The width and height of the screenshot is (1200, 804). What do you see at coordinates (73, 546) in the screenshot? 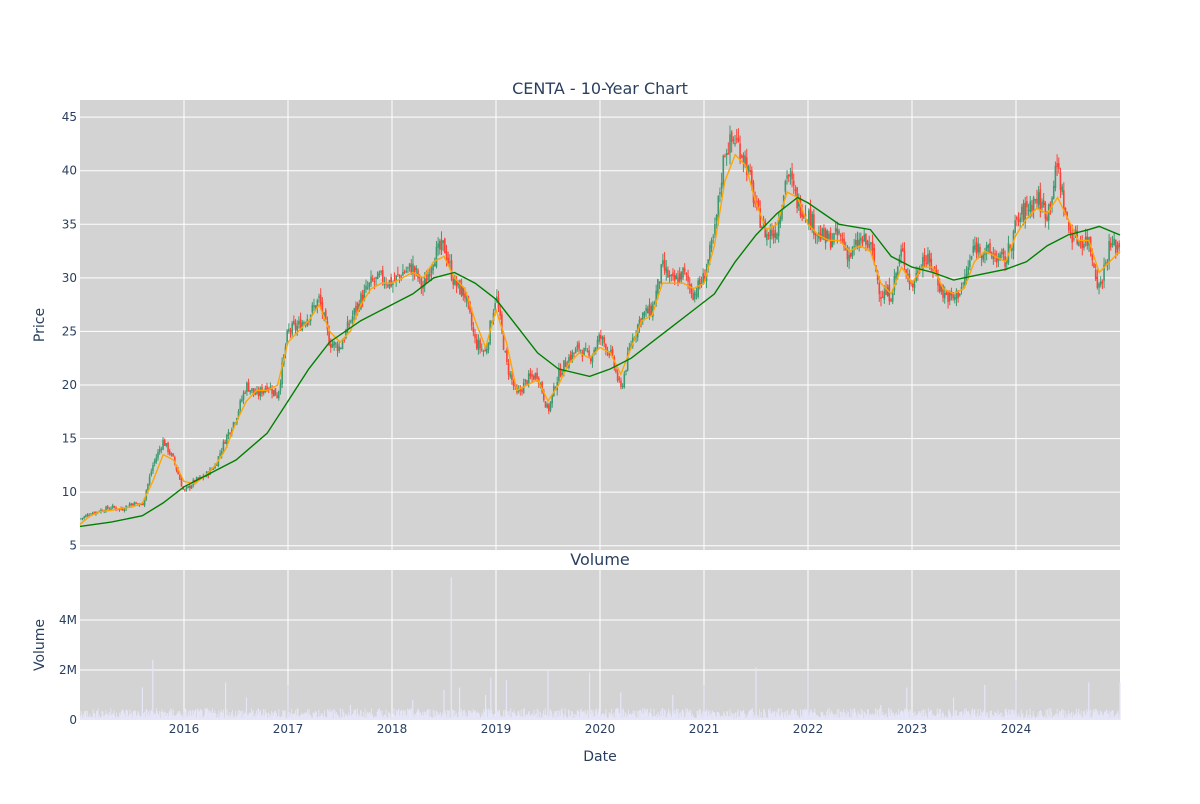
I see `price-tick-label: 5` at bounding box center [73, 546].